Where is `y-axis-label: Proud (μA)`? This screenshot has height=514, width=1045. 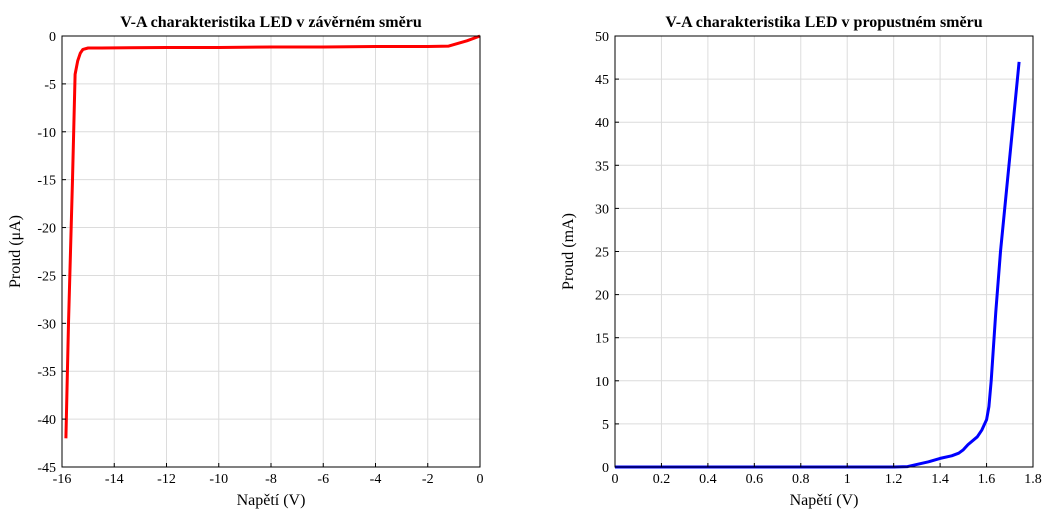 y-axis-label: Proud (μA) is located at coordinates (15, 251).